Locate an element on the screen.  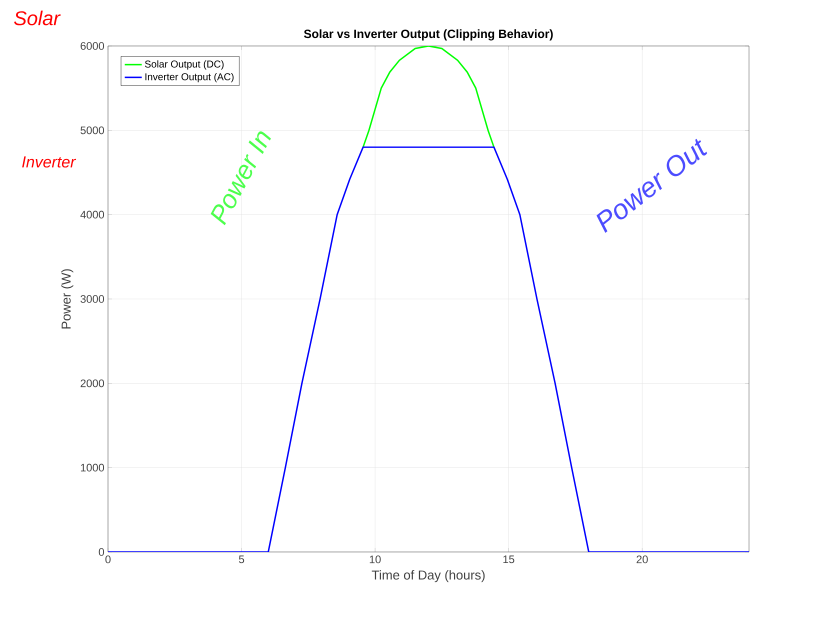
y-tick-label: 0 is located at coordinates (101, 552).